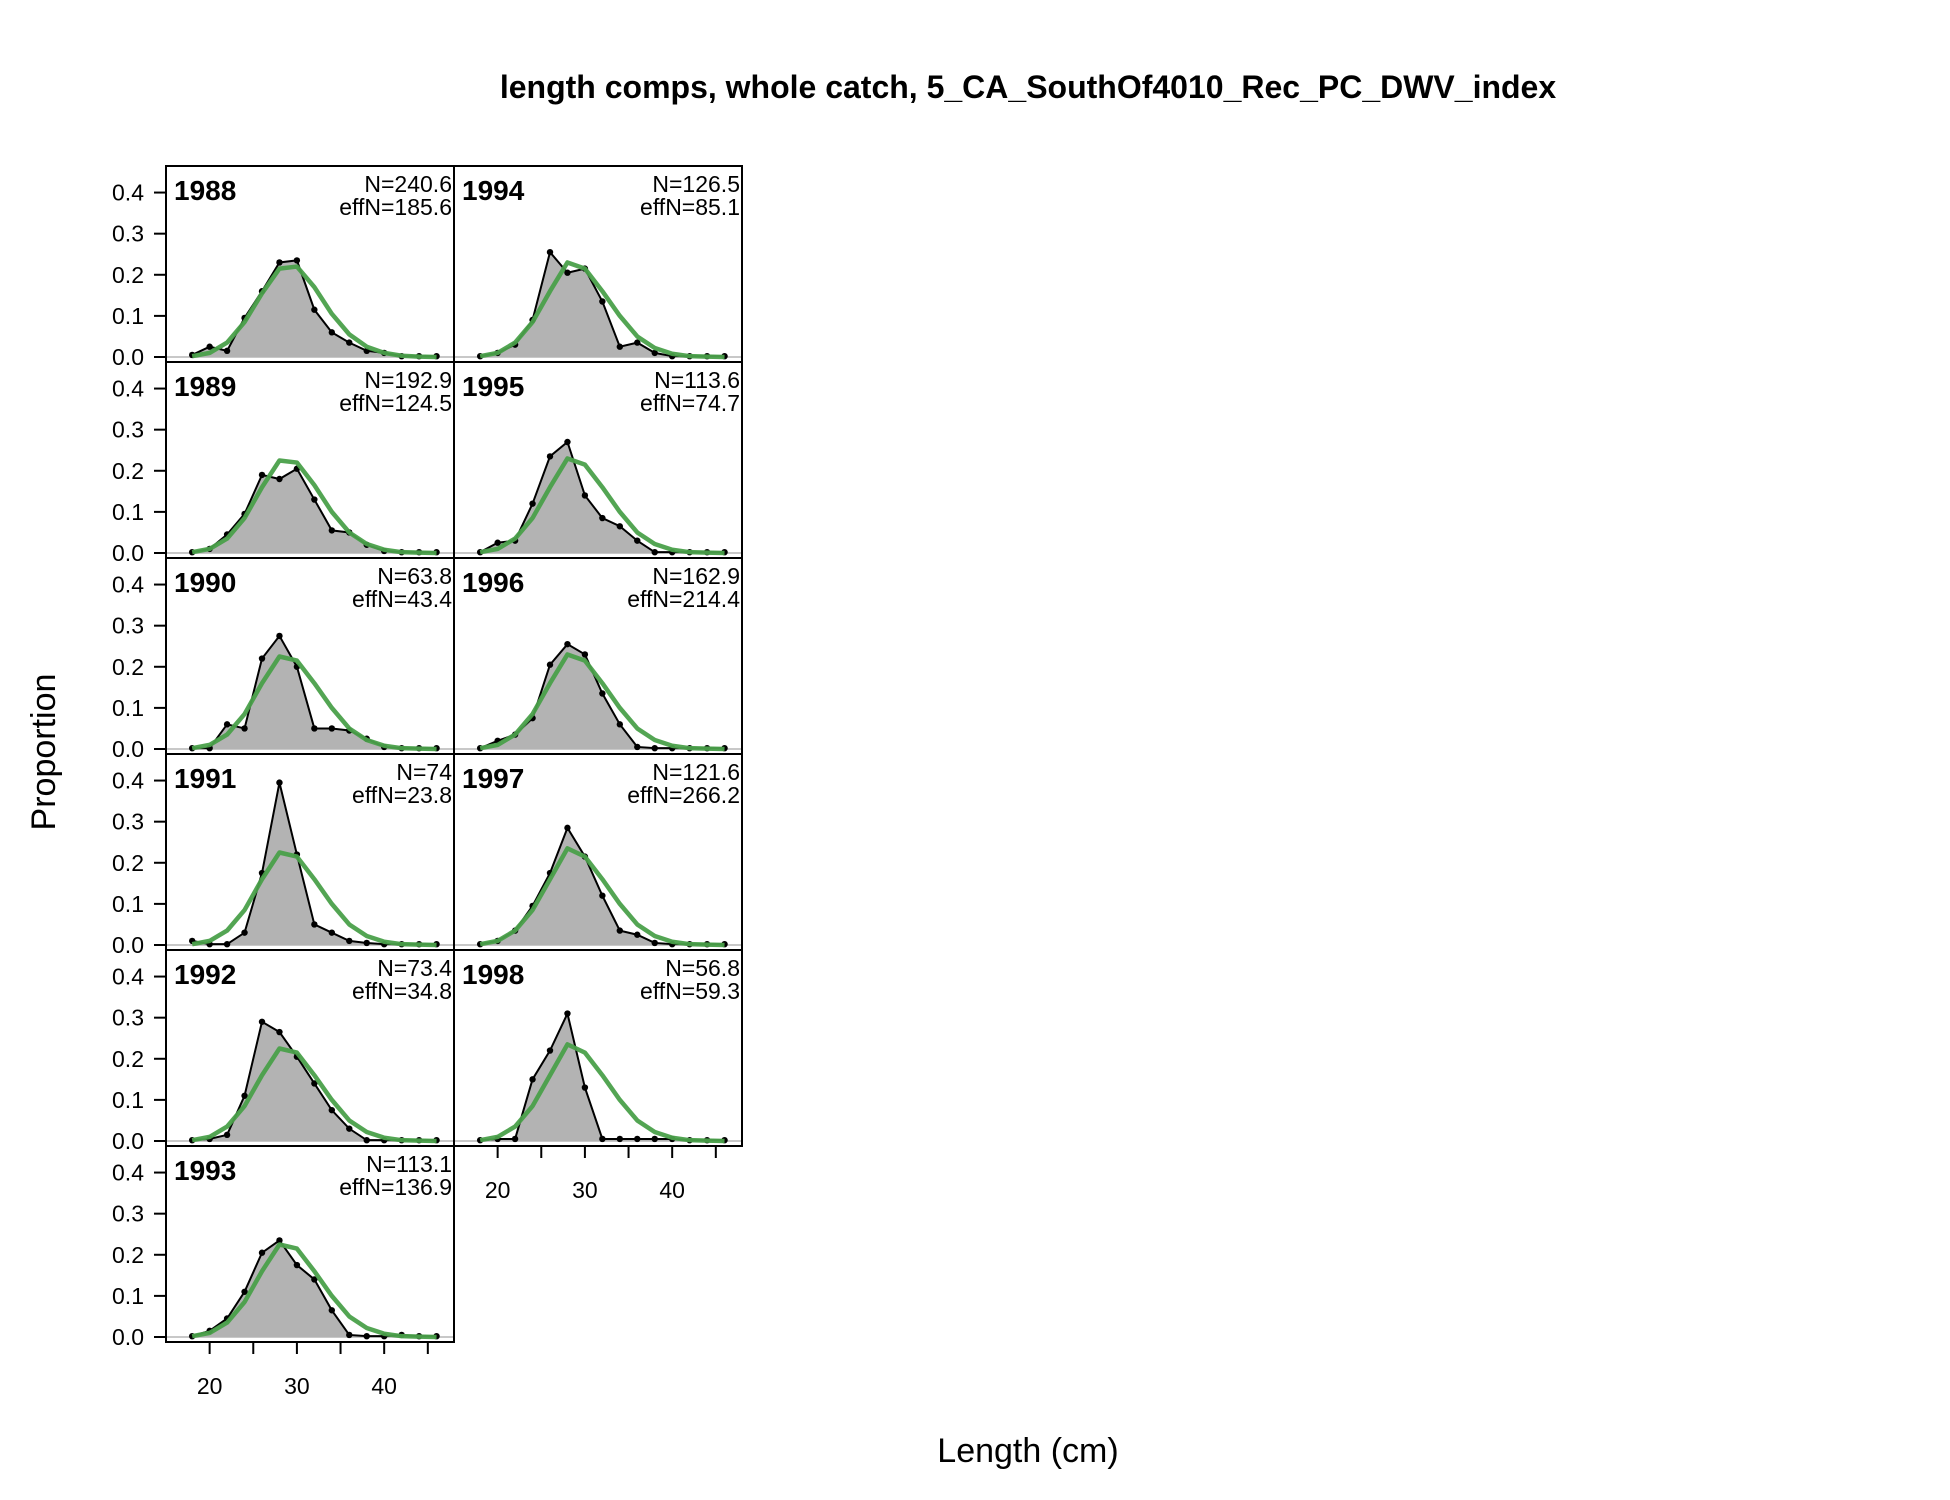 Image resolution: width=1950 pixels, height=1500 pixels. I want to click on panel-year-label: 1994, so click(493, 190).